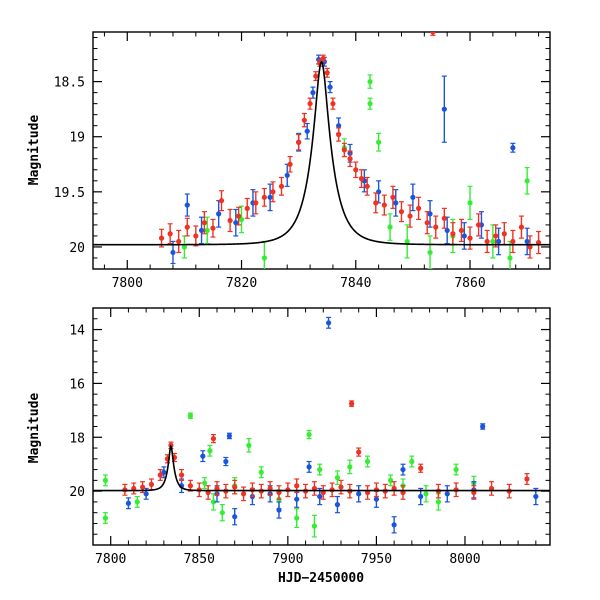  Describe the element at coordinates (77, 331) in the screenshot. I see `y-tick-label: 14` at that location.